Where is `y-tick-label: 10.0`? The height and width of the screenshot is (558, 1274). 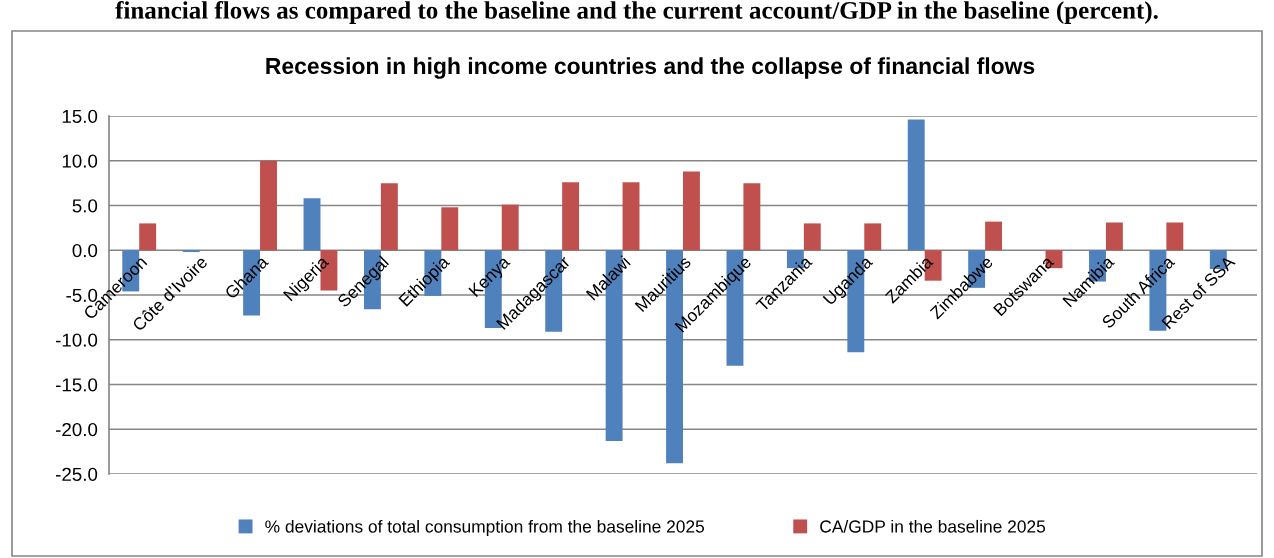 y-tick-label: 10.0 is located at coordinates (80, 161).